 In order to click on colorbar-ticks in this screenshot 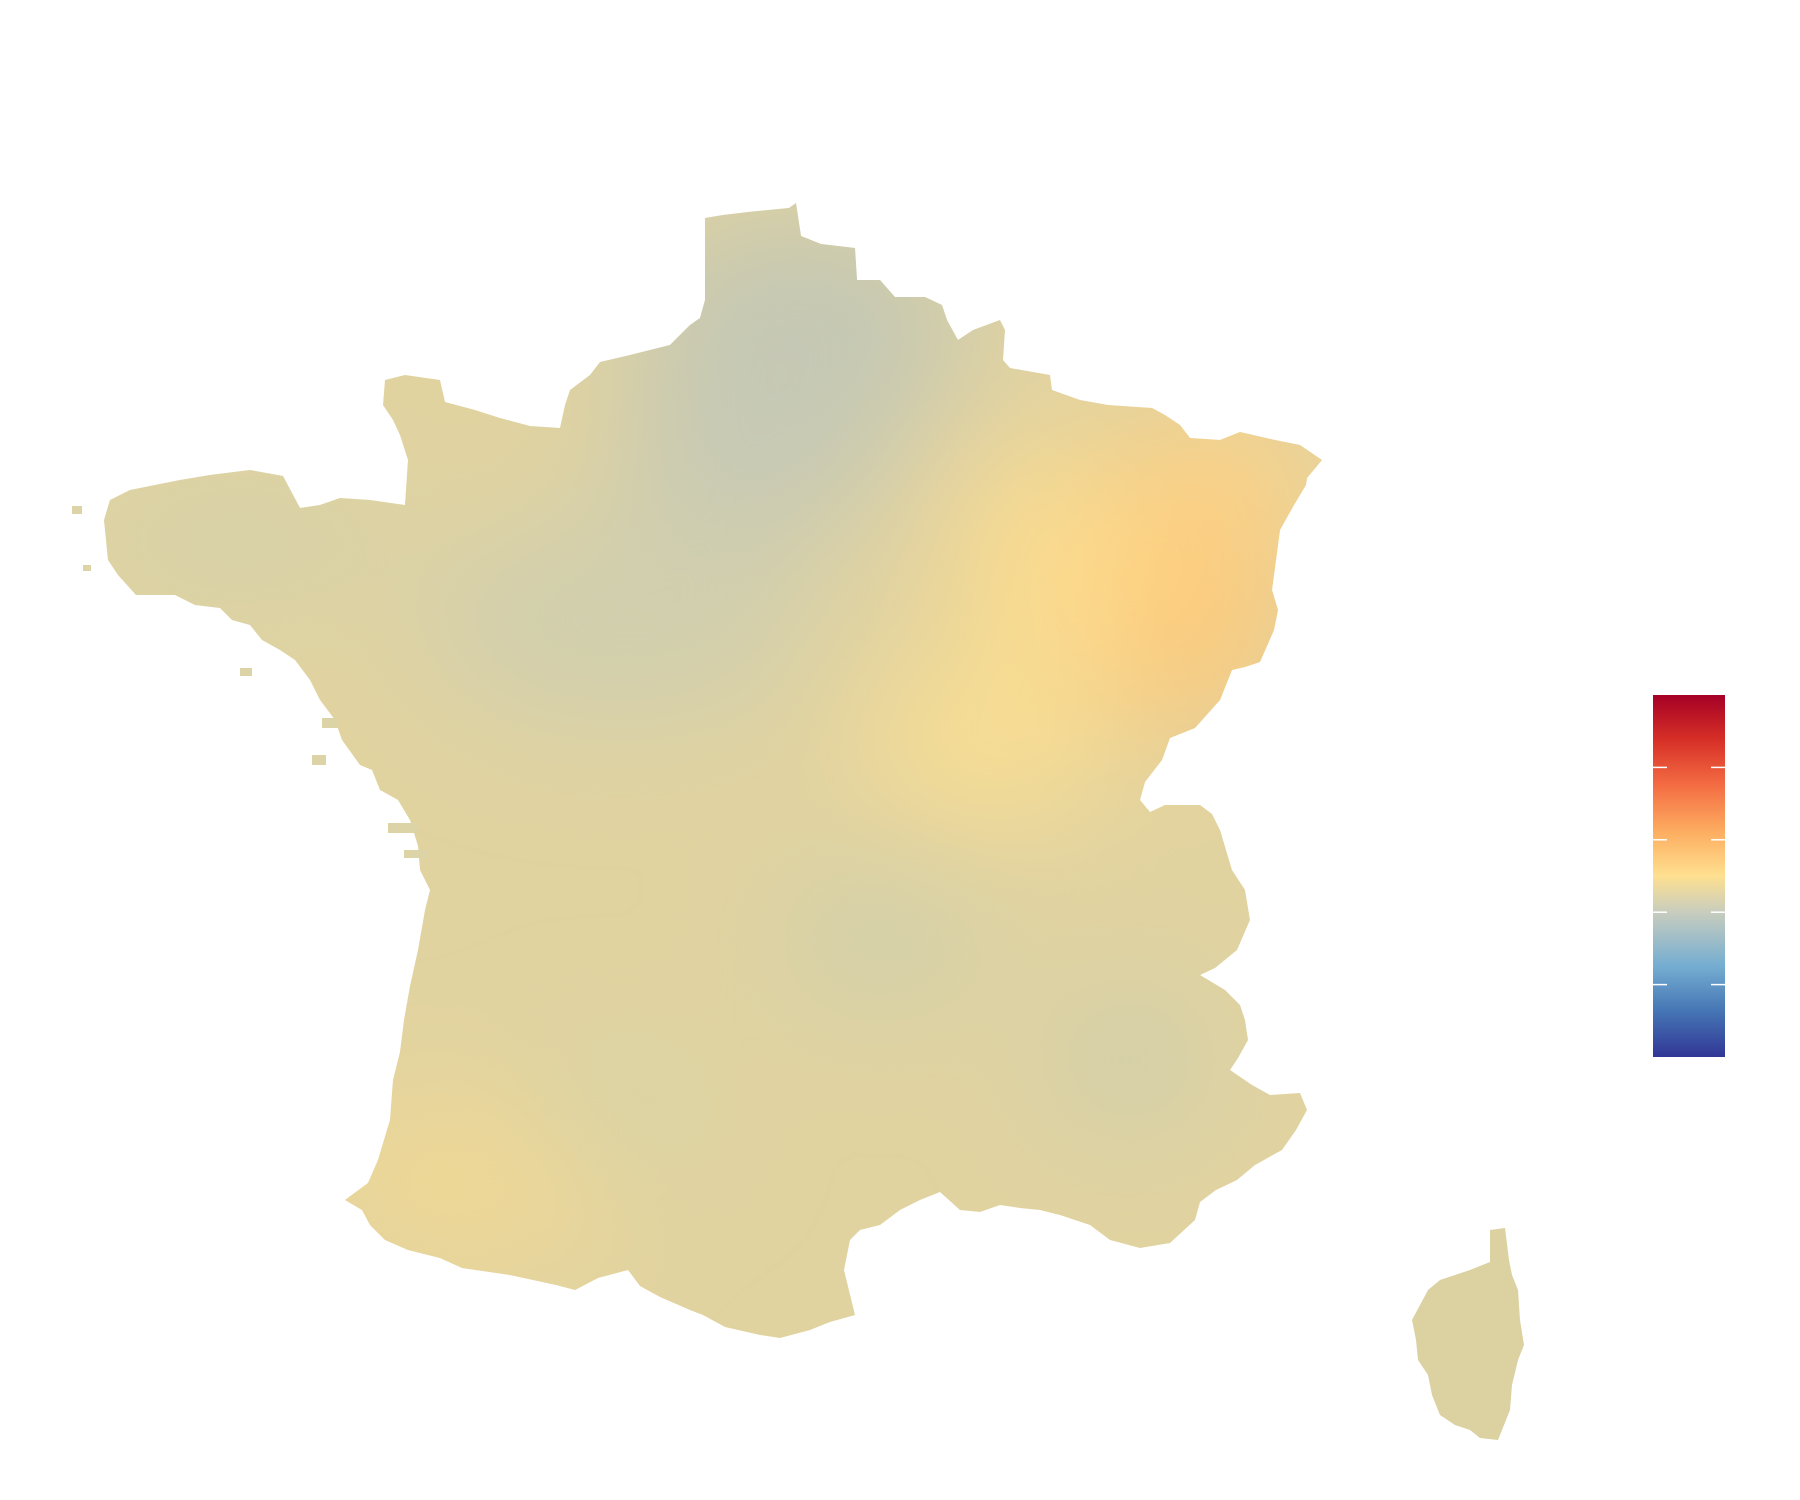, I will do `click(1689, 876)`.